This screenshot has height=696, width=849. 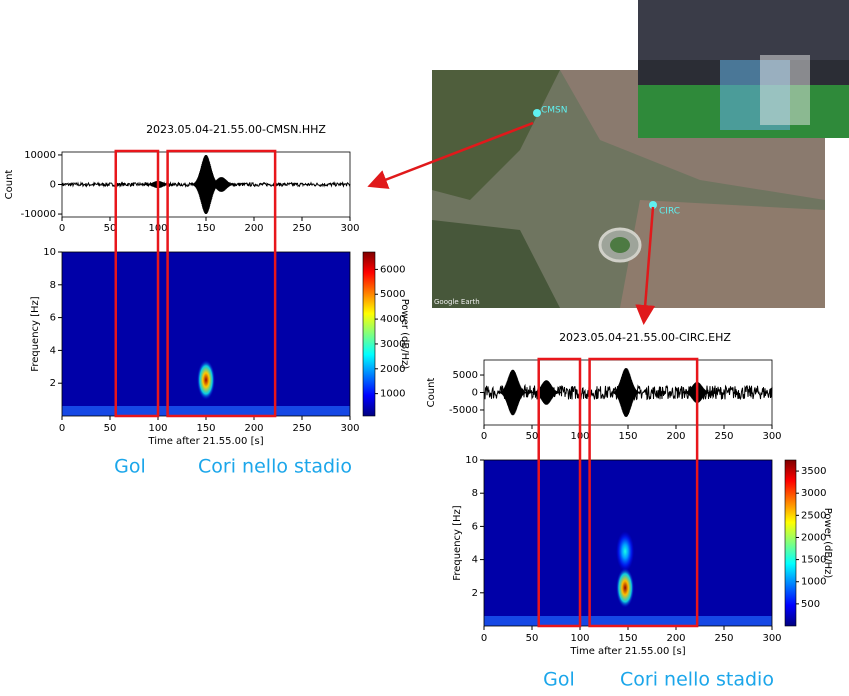 What do you see at coordinates (465, 375) in the screenshot?
I see `y-tick-label: 5000` at bounding box center [465, 375].